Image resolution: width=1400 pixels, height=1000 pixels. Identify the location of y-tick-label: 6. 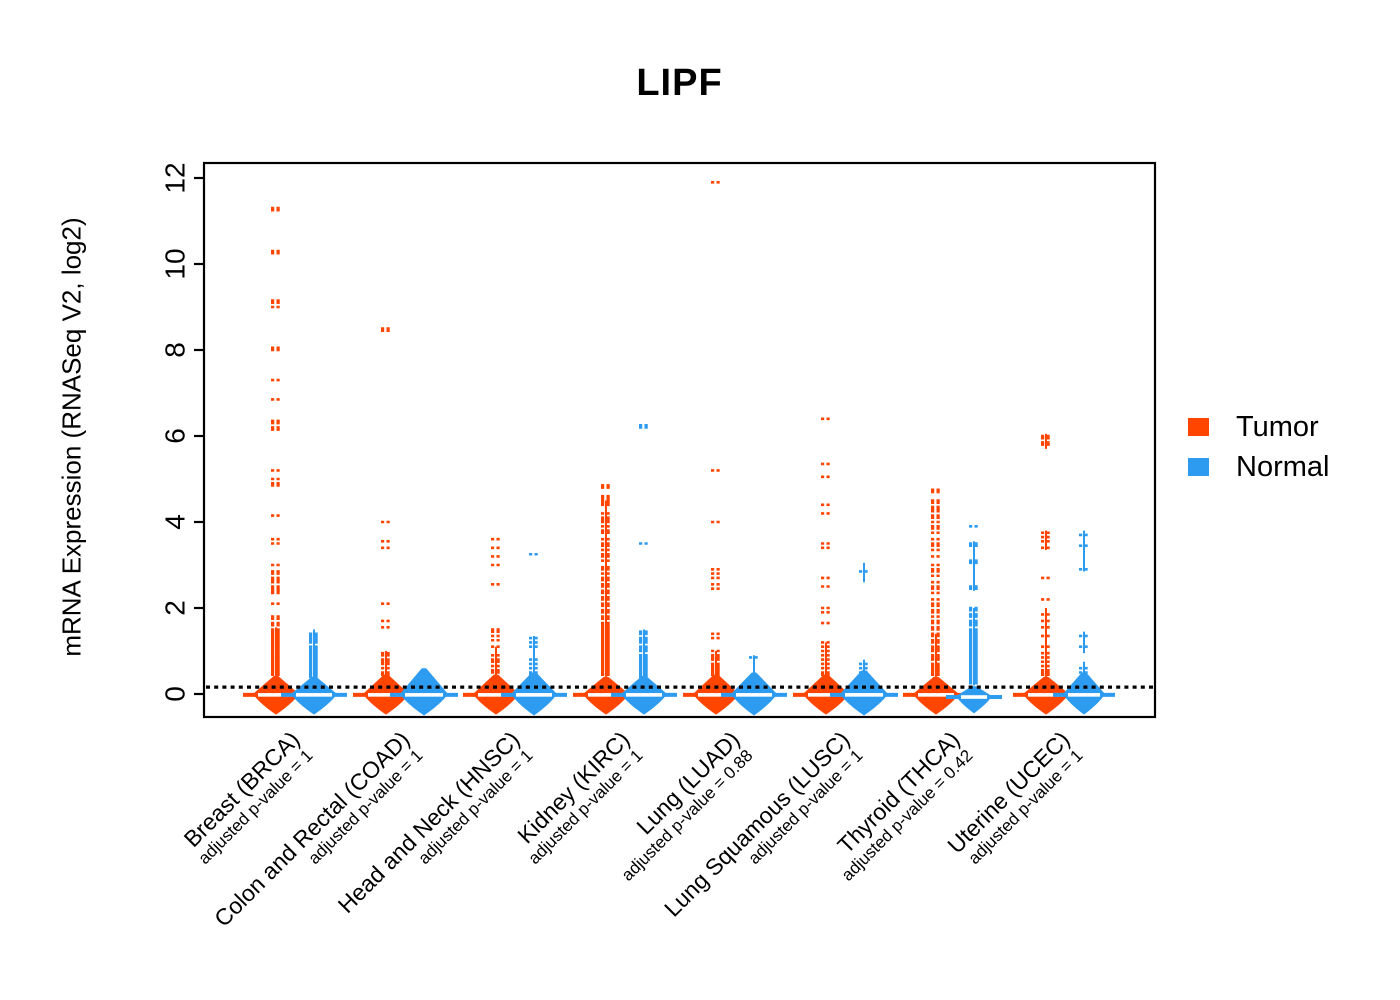
(174, 436).